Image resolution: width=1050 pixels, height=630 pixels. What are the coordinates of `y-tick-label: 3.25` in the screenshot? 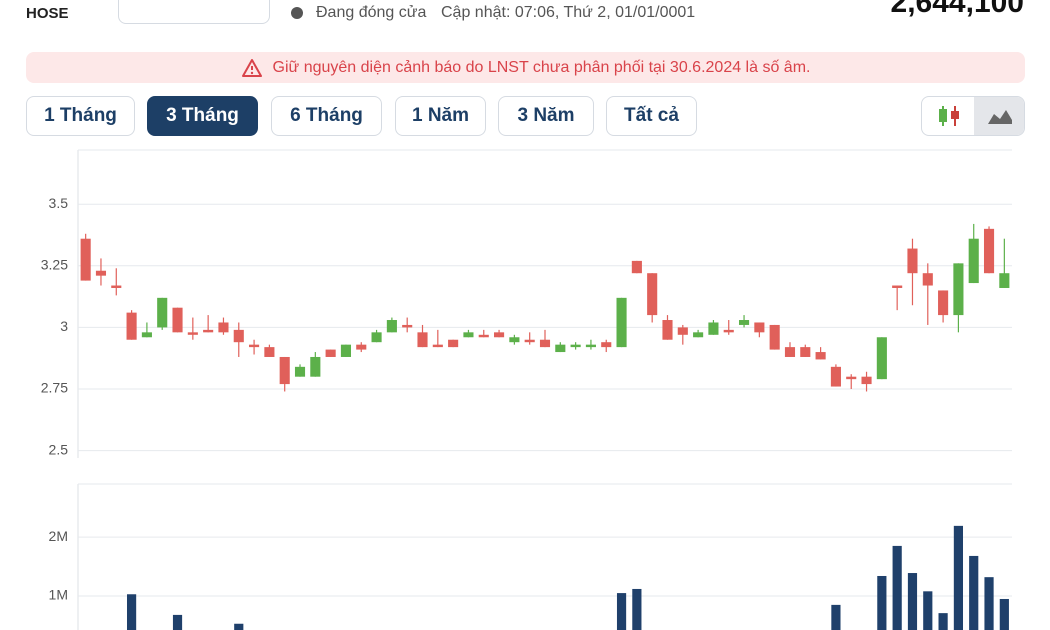 It's located at (54, 265).